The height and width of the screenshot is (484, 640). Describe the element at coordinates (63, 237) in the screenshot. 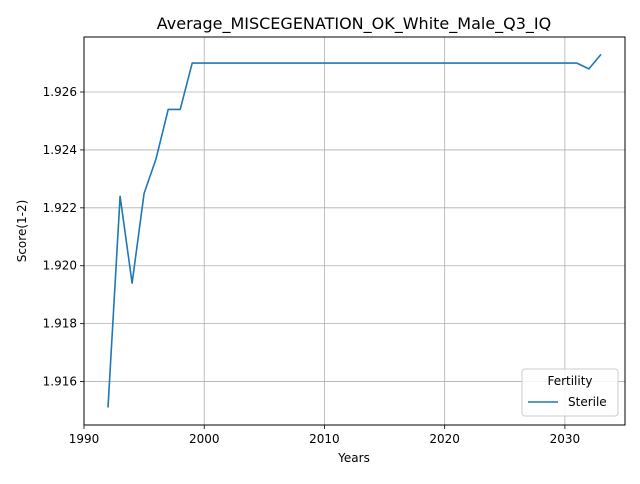

I see `y-axis-ticks: 1.916 1.918 1.920 1.922 1.924 1.926` at that location.